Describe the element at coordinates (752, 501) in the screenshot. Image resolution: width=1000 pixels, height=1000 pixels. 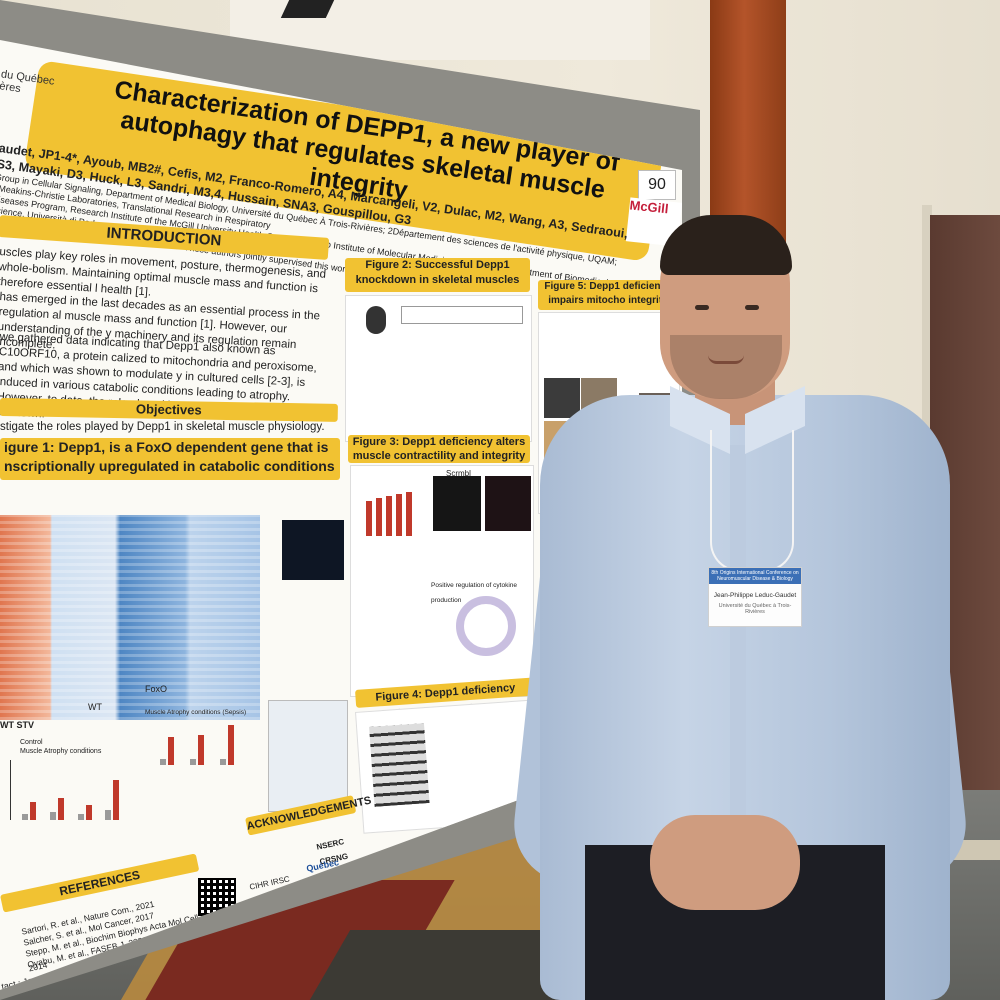
I see `lanyard` at that location.